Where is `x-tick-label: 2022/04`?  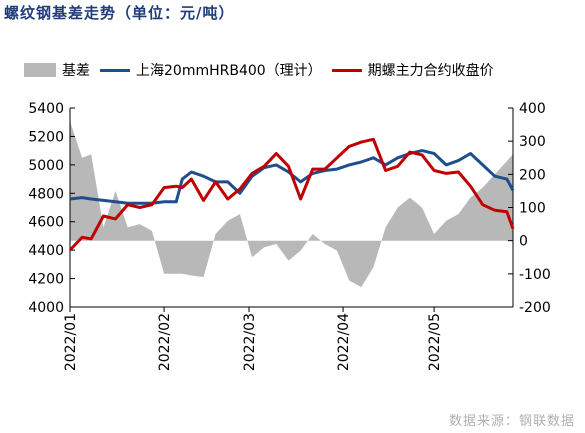
x-tick-label: 2022/04 is located at coordinates (344, 342).